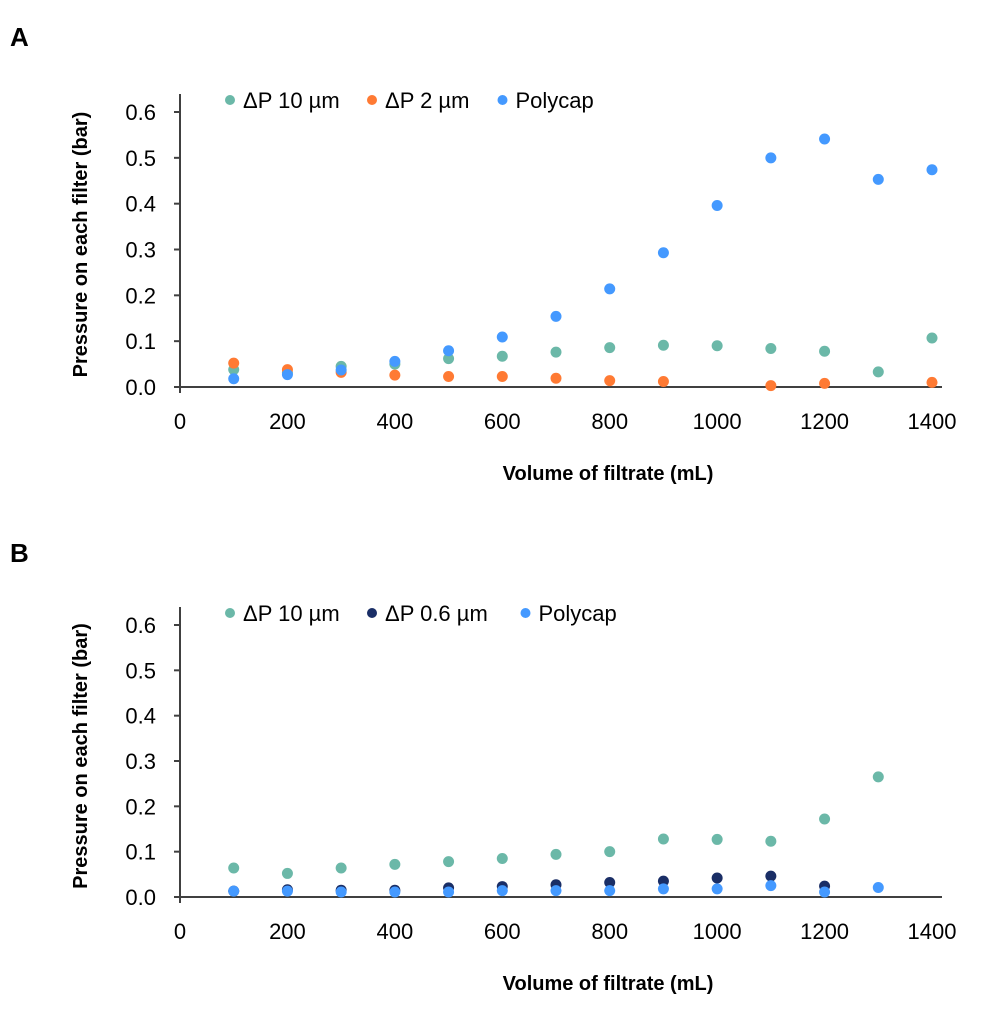 The image size is (992, 1026). I want to click on series-polycap, so click(556, 889).